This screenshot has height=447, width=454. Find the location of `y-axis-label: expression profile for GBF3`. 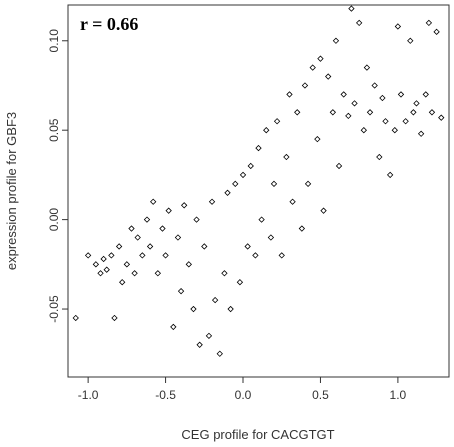

y-axis-label: expression profile for GBF3 is located at coordinates (11, 191).